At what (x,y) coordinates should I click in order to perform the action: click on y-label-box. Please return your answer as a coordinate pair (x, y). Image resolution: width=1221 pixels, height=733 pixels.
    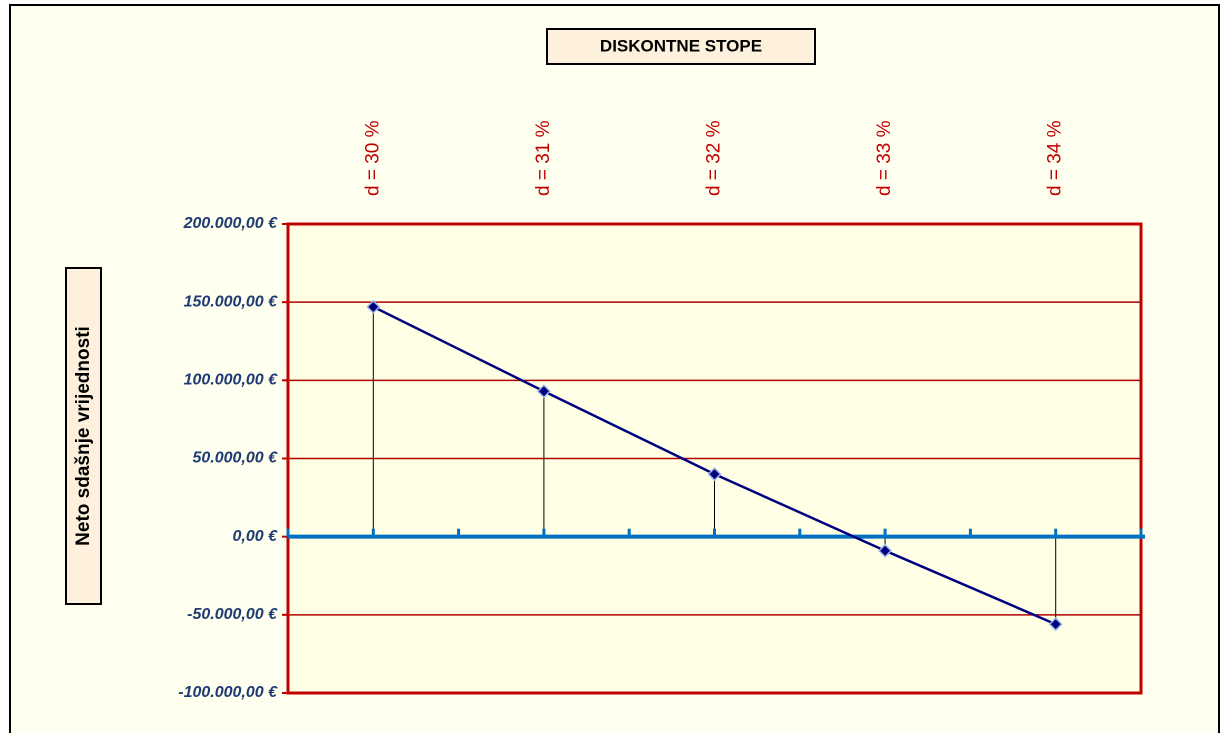
    Looking at the image, I should click on (83, 436).